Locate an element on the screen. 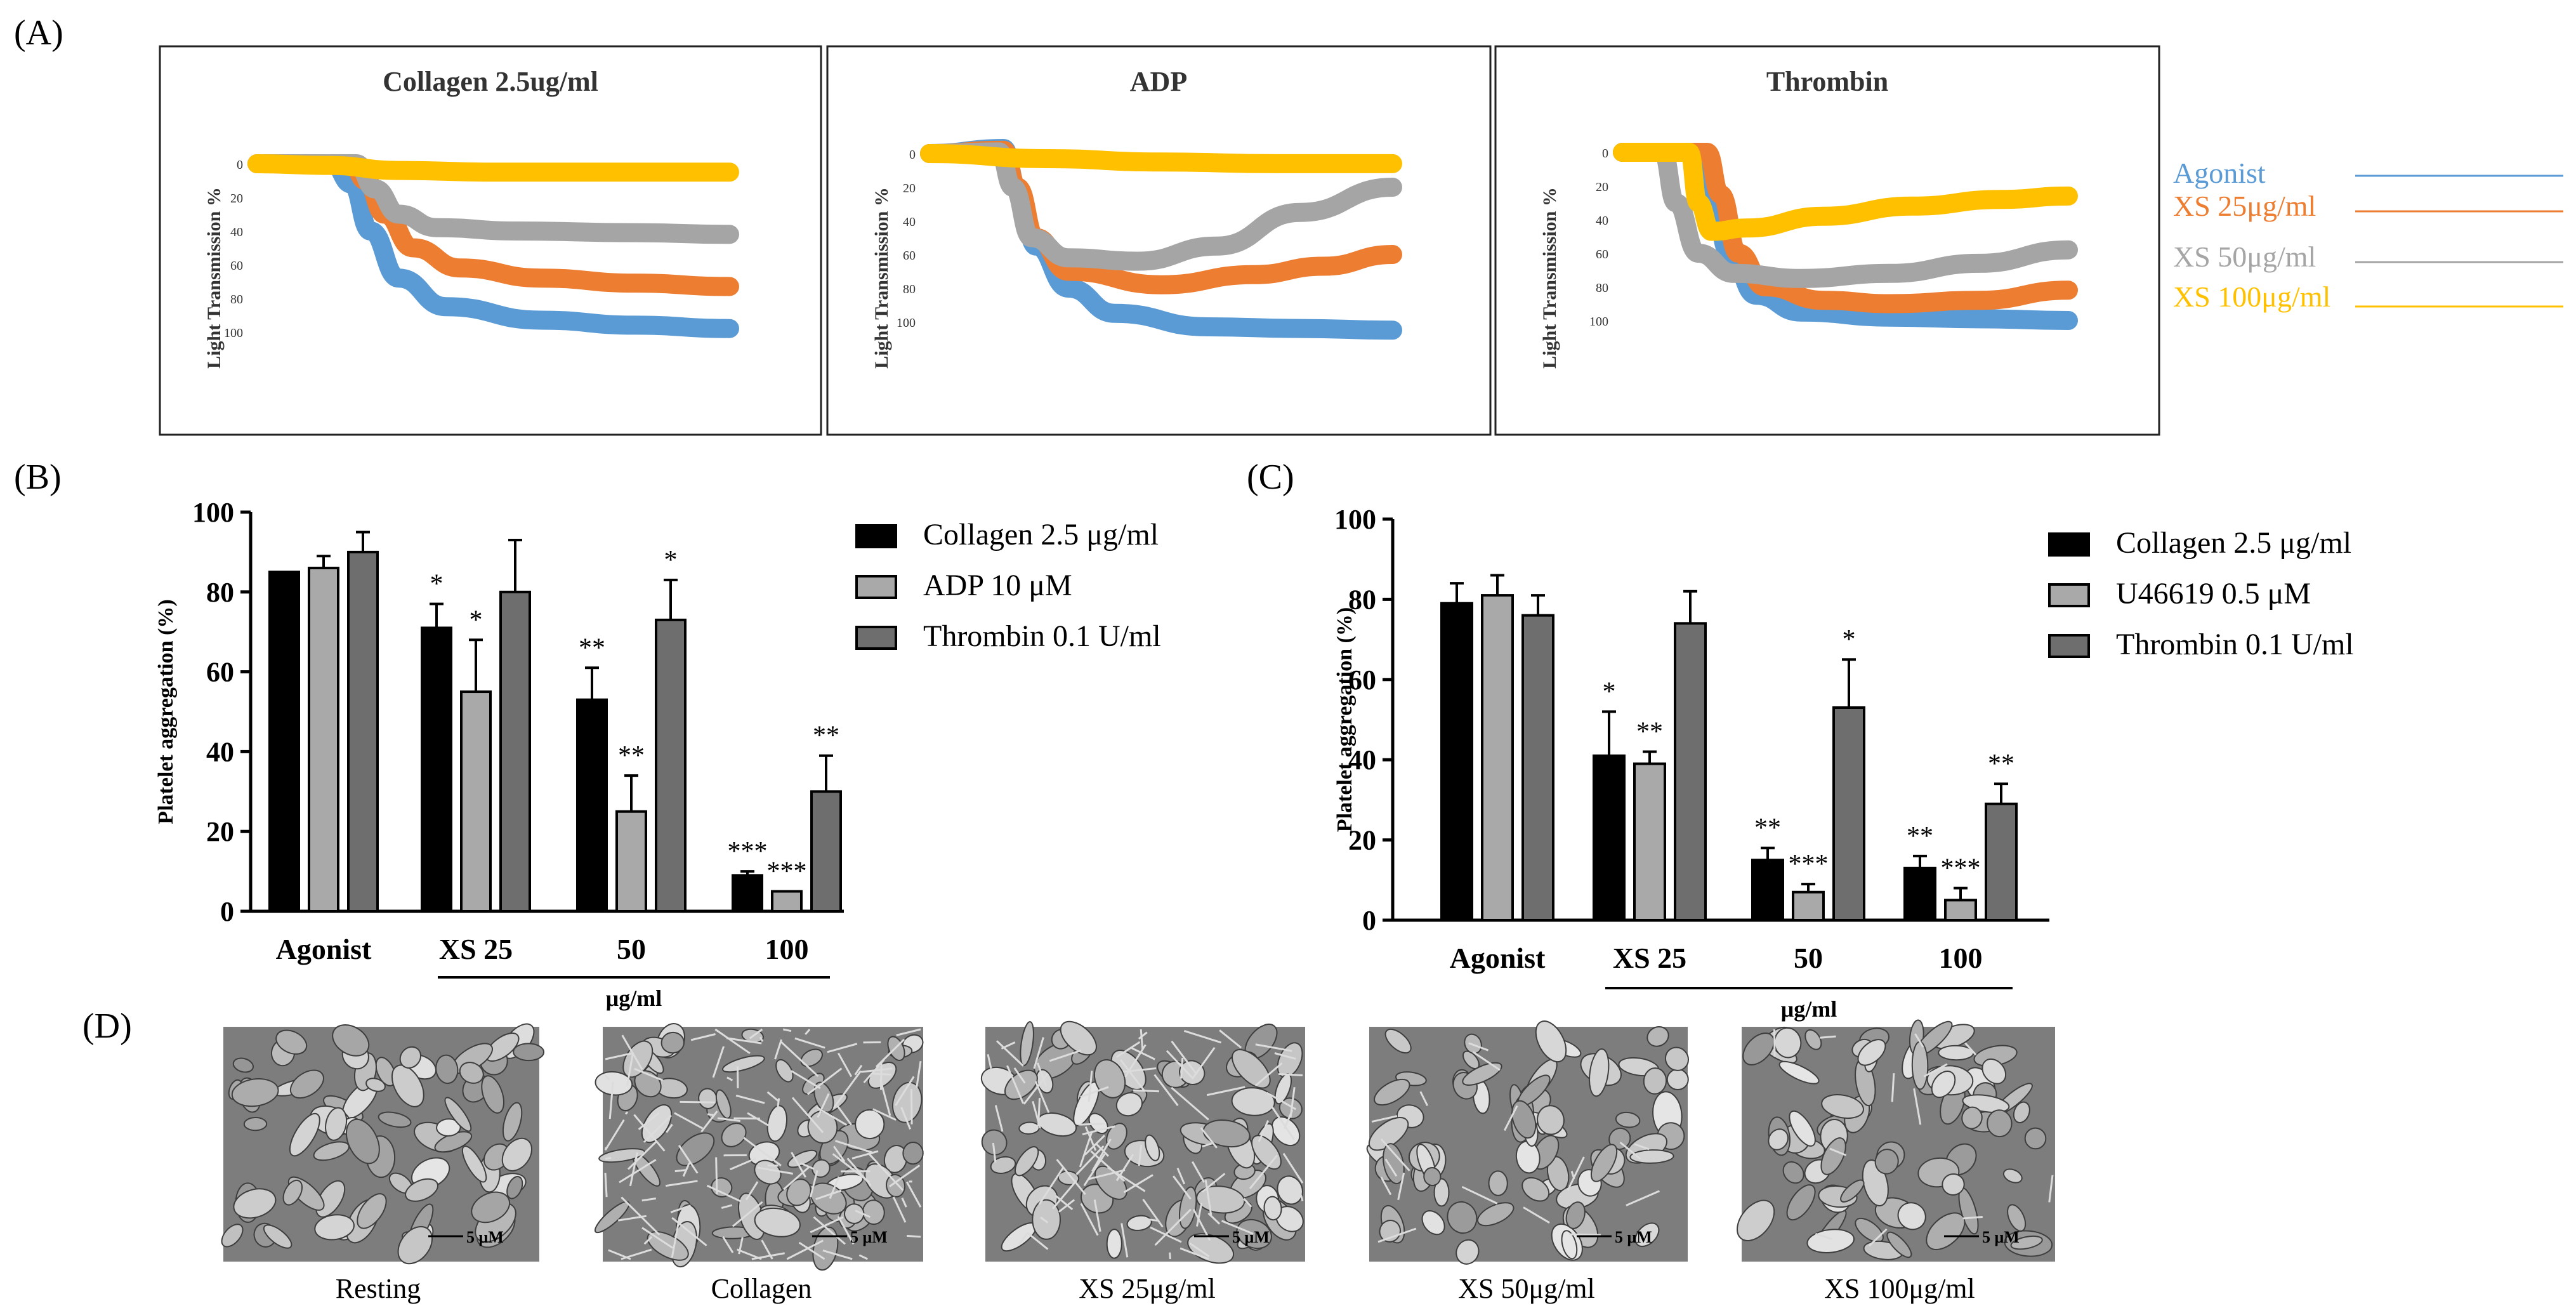  micrograph-caption: XS 50μg/ml is located at coordinates (1526, 1288).